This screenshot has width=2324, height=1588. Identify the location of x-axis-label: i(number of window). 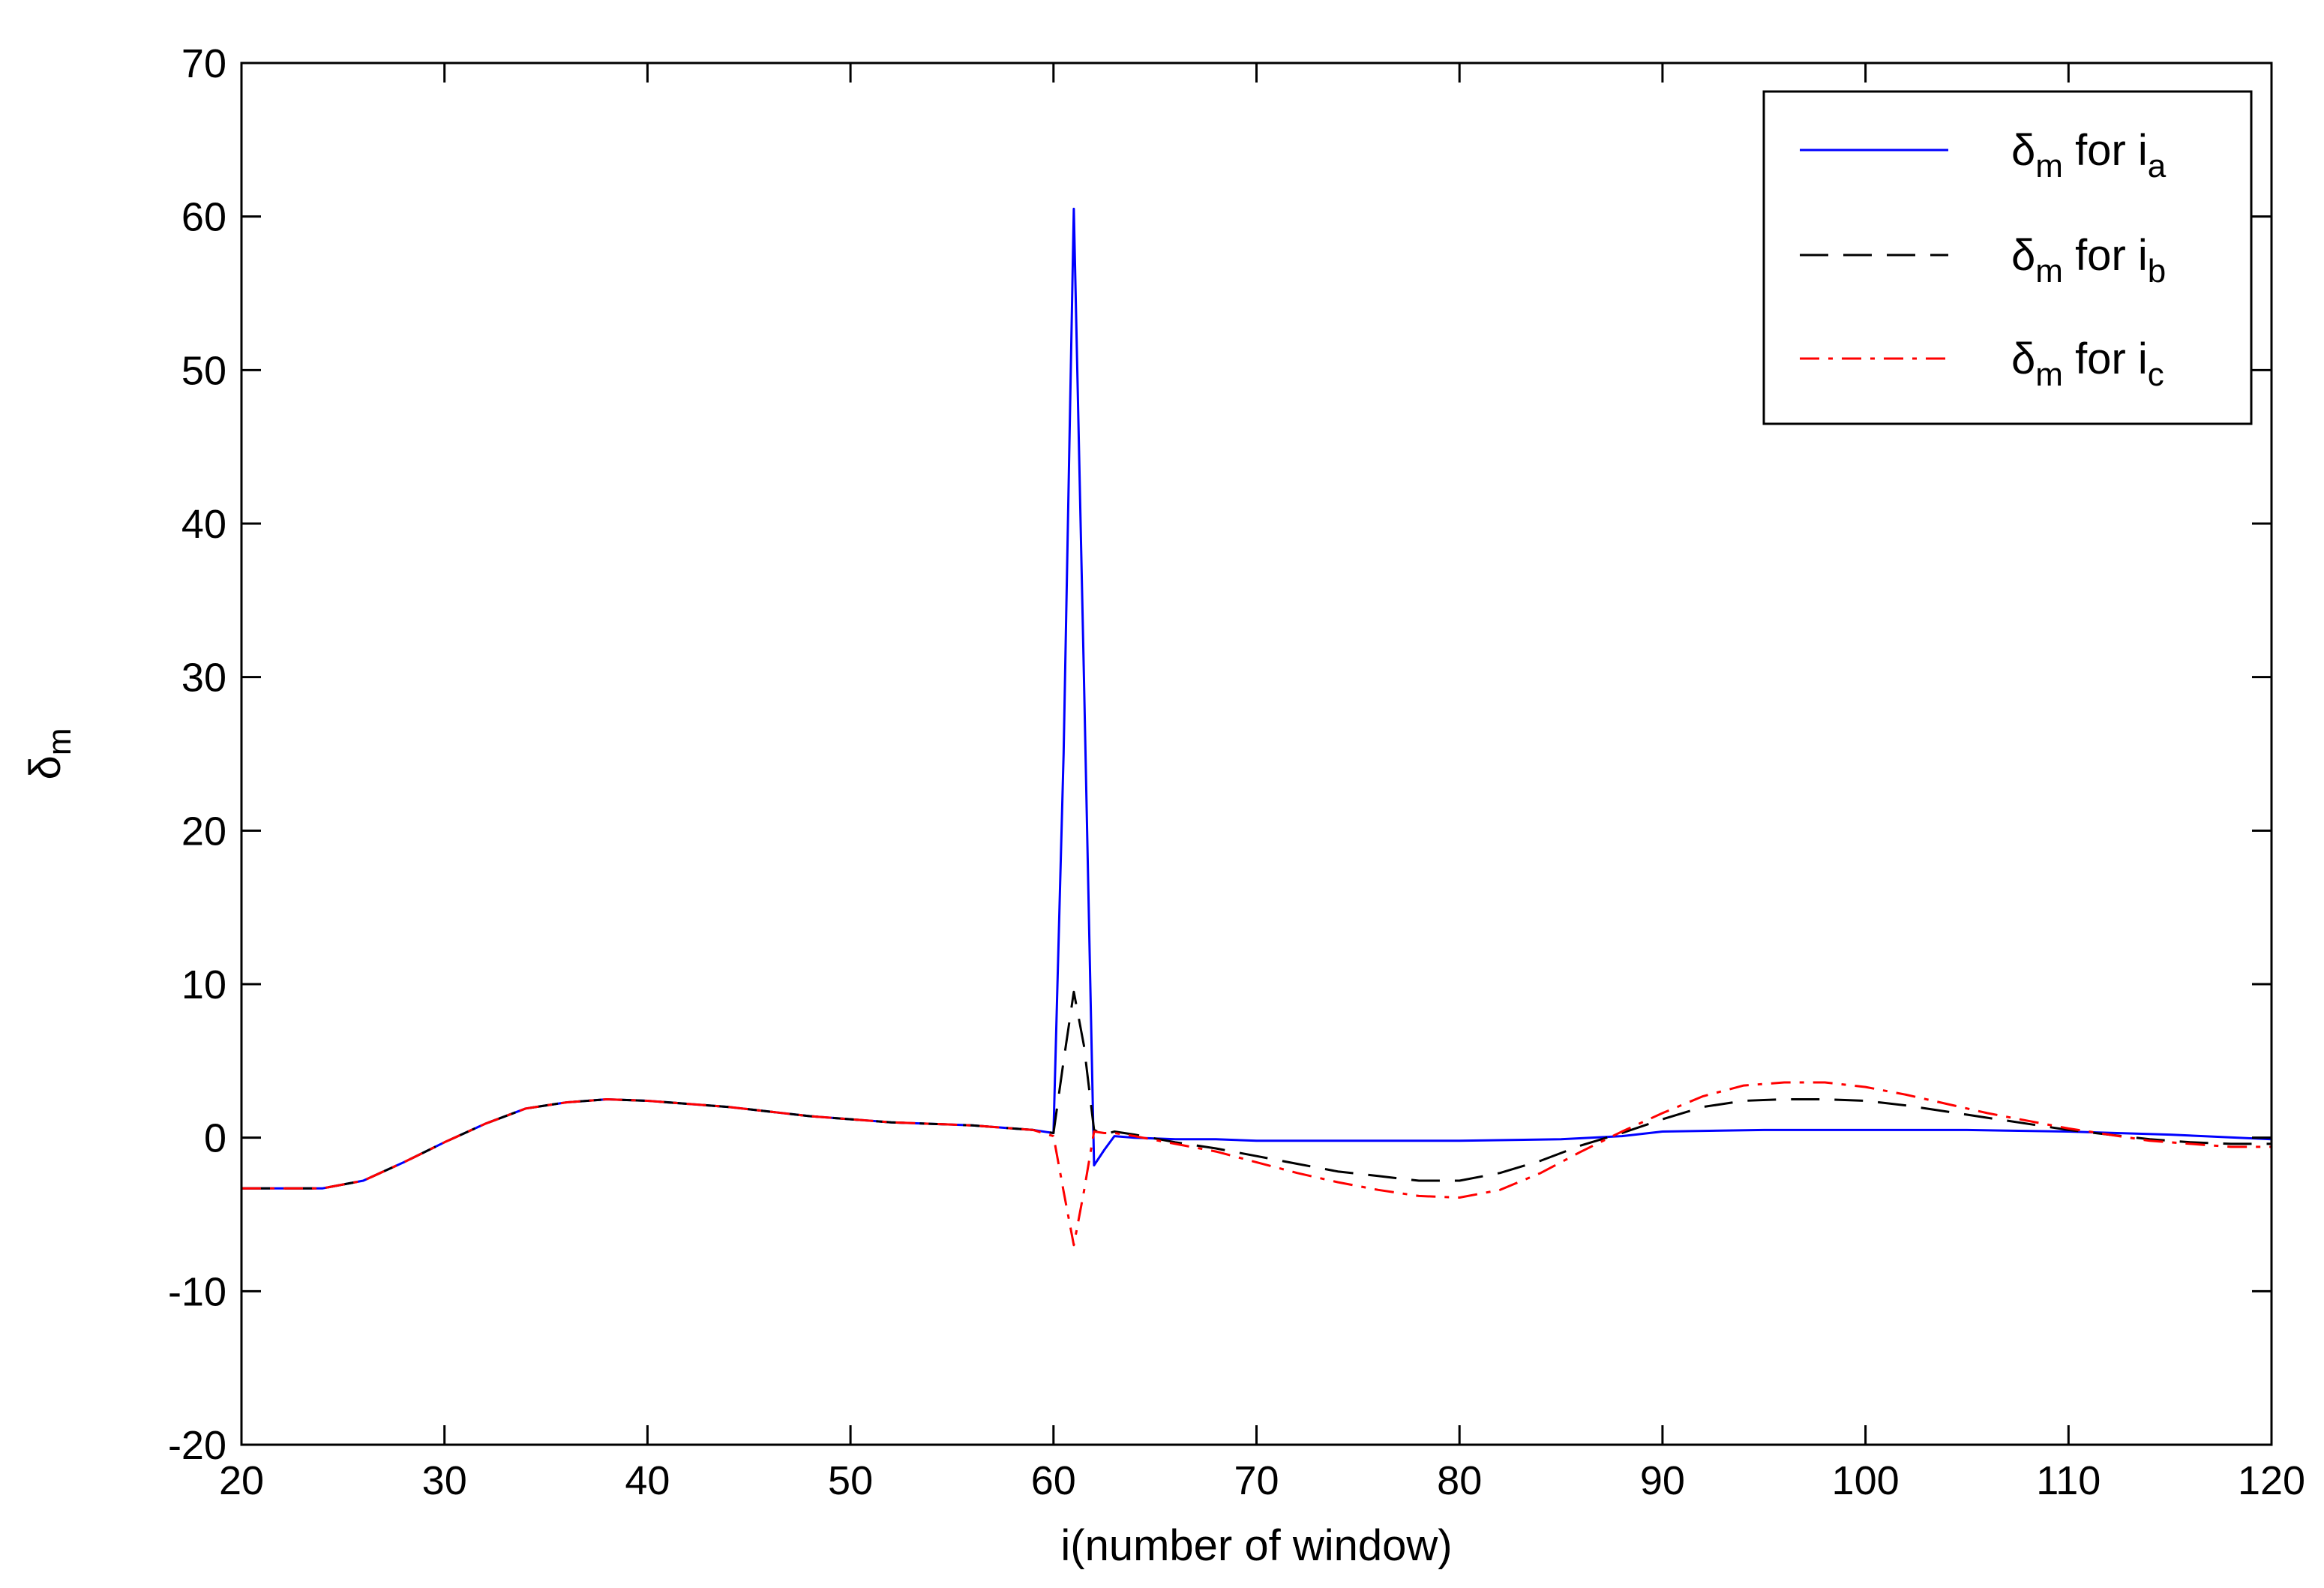
(1256, 1545).